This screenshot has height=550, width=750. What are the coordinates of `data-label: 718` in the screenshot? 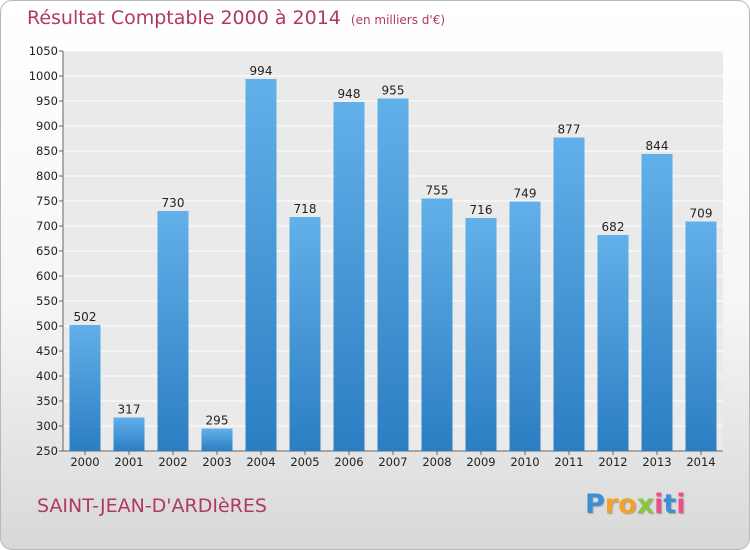 It's located at (305, 209).